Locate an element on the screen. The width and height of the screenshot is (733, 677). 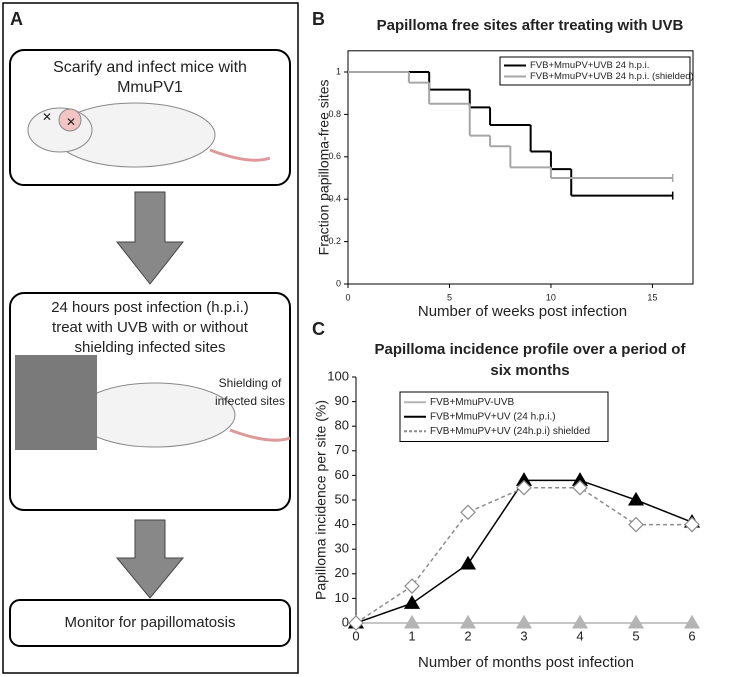
chart-title: six months is located at coordinates (529, 370).